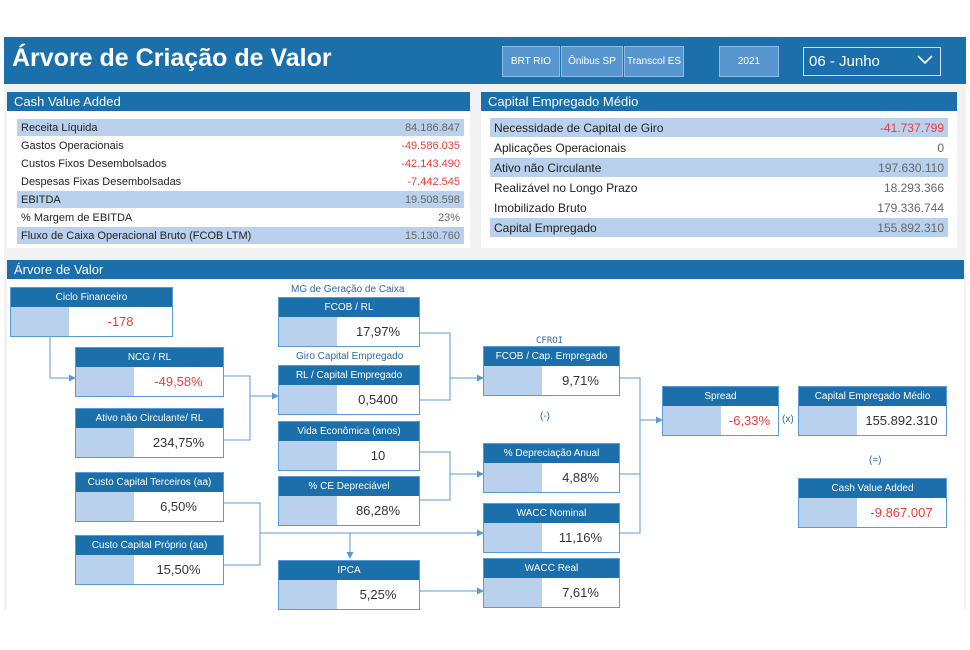 The image size is (970, 650). I want to click on kpi-box-ccp: Custo Capital Próprio (aa) 15,50%, so click(149, 560).